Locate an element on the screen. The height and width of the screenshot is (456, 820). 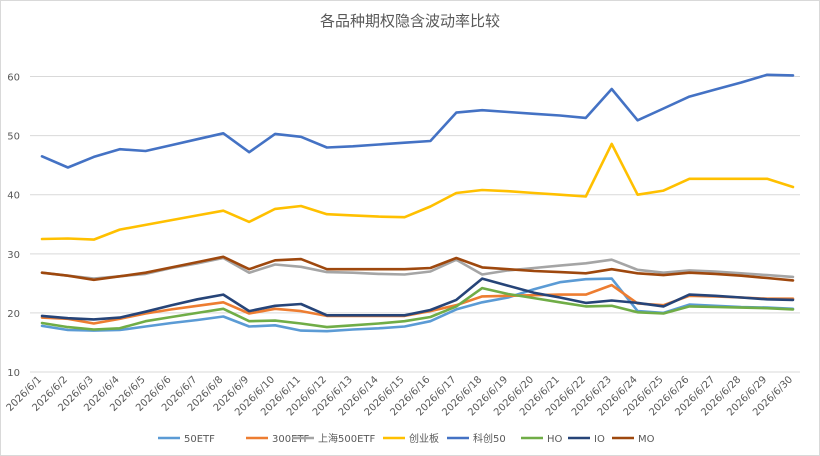
y-tick-label: 50 is located at coordinates (13, 137).